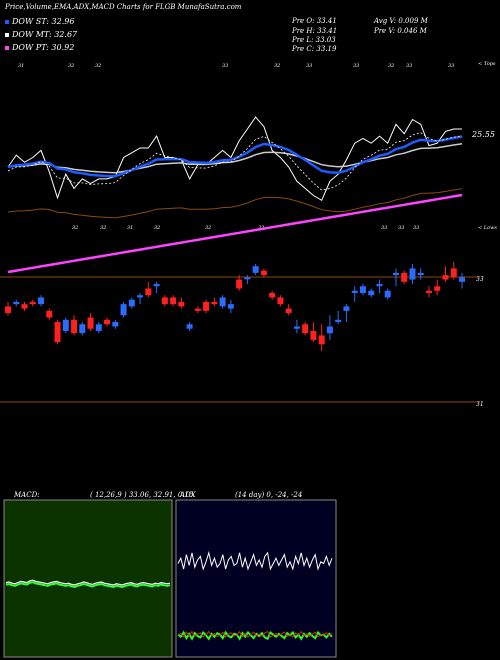  I want to click on price-level-label: 33, so click(480, 279).